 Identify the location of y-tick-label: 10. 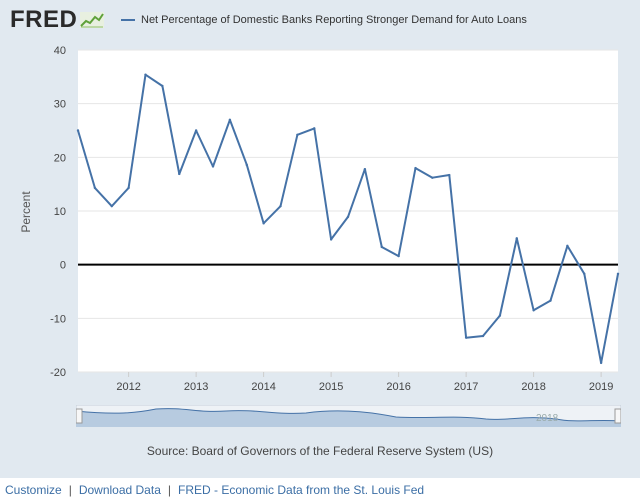
(60, 212).